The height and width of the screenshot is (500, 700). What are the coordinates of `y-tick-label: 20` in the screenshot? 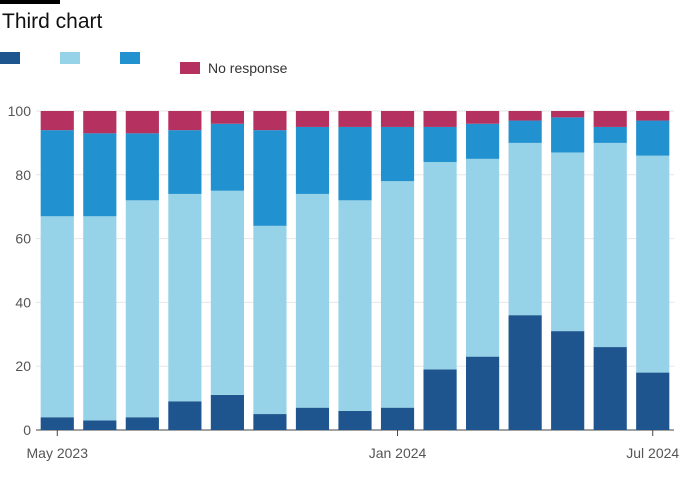 It's located at (23, 366).